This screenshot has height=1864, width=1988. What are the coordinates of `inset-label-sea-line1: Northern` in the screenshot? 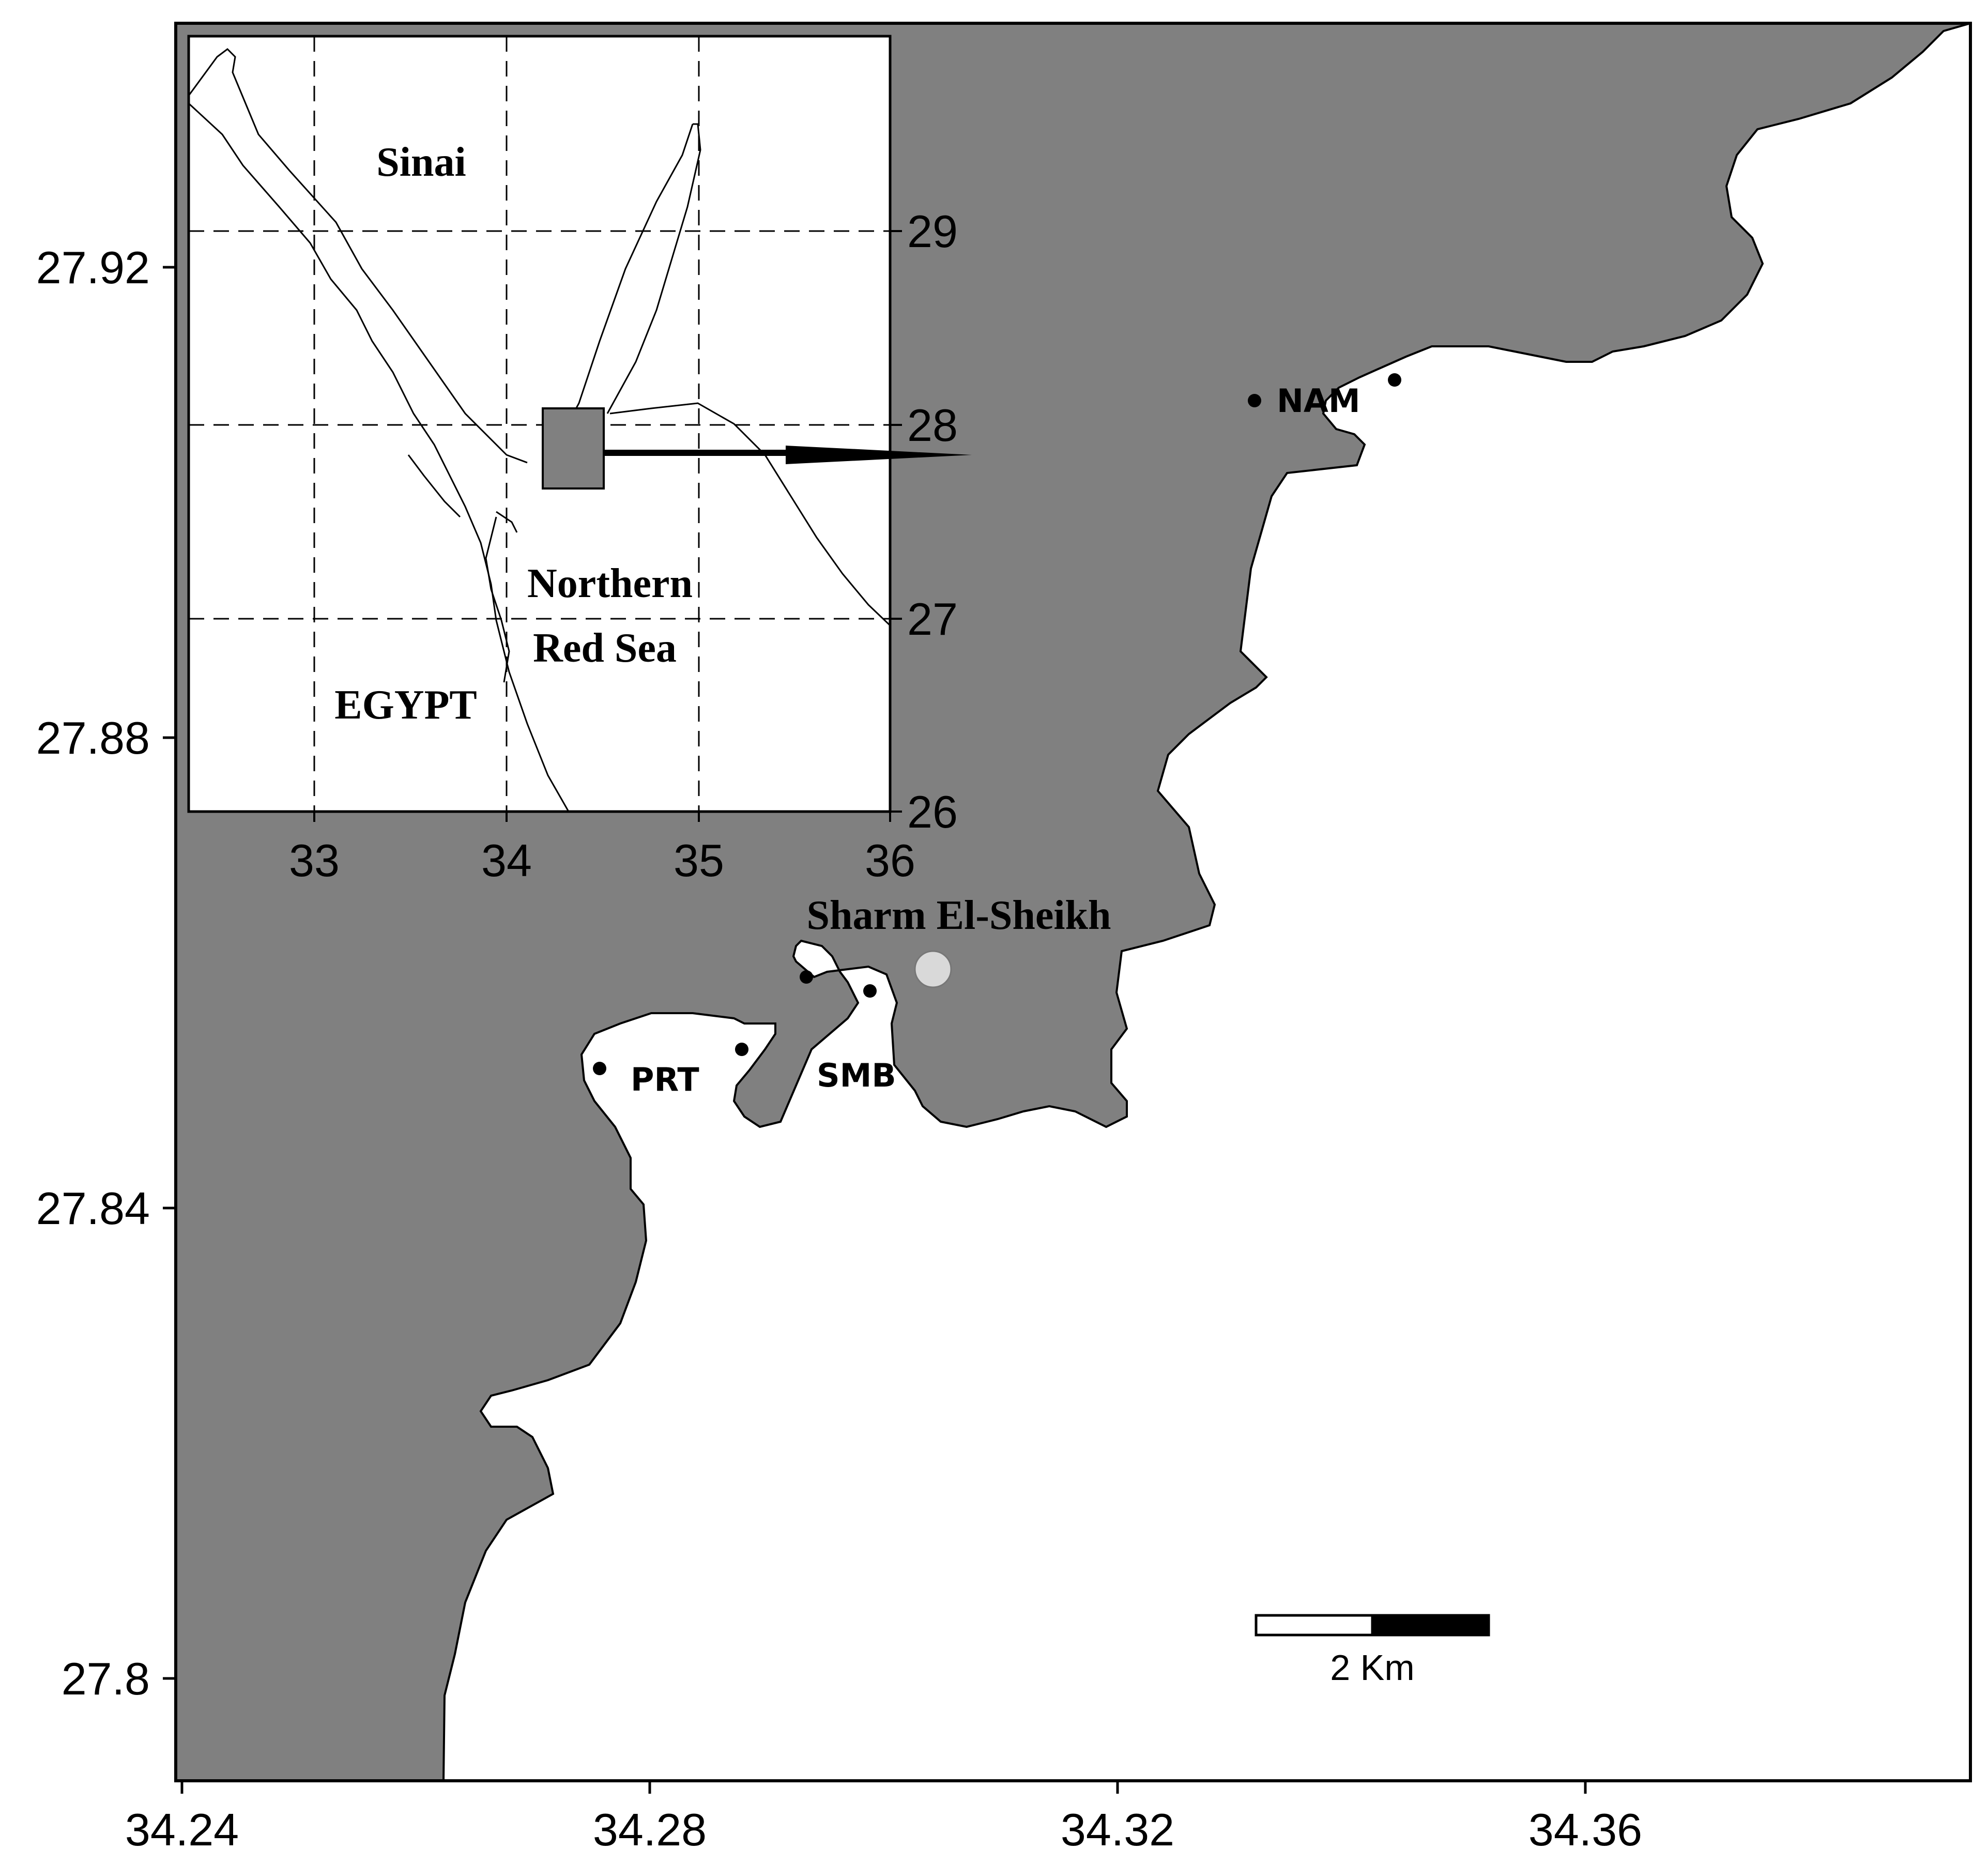 It's located at (610, 583).